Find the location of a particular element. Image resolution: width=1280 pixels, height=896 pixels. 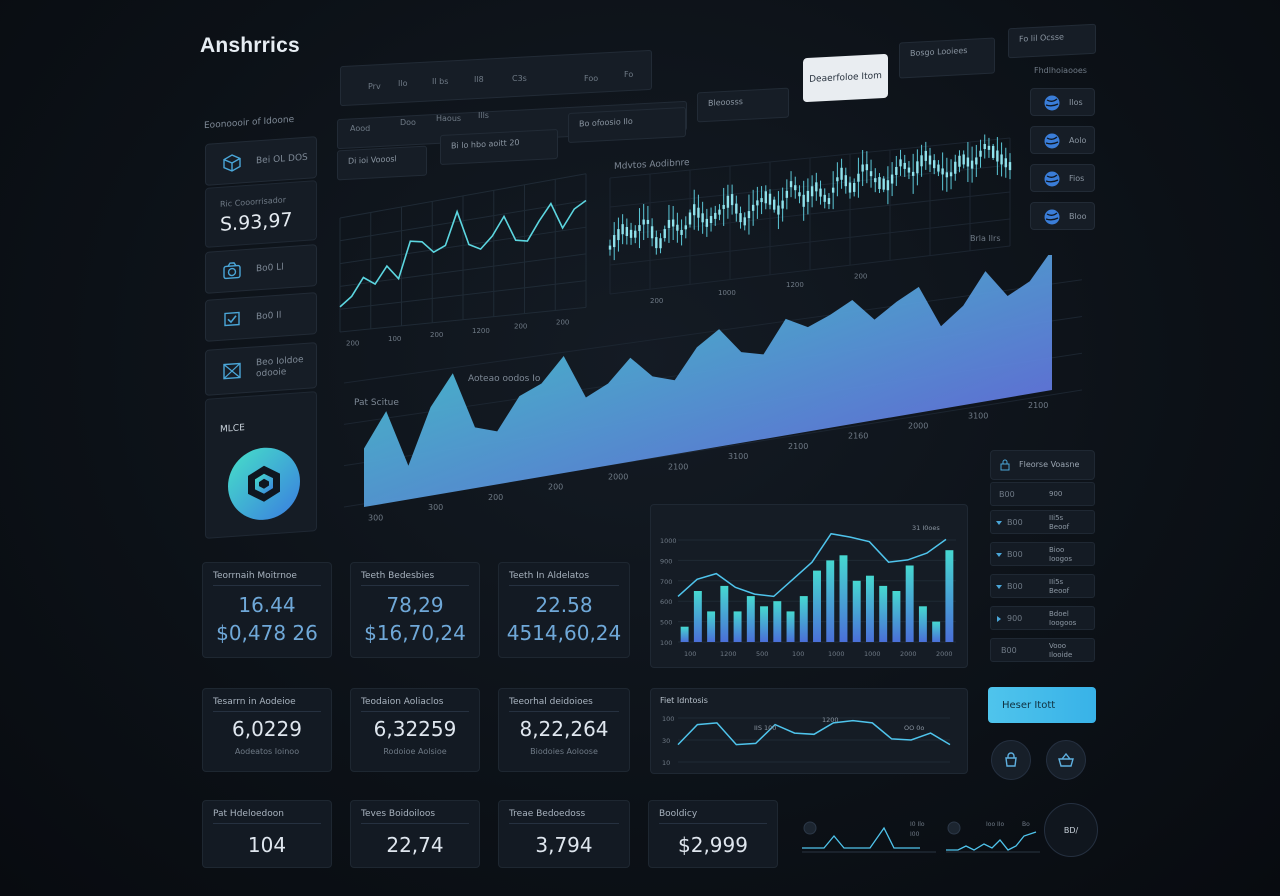

highlight-button: Deaerfoloe Itom is located at coordinates (845, 78).